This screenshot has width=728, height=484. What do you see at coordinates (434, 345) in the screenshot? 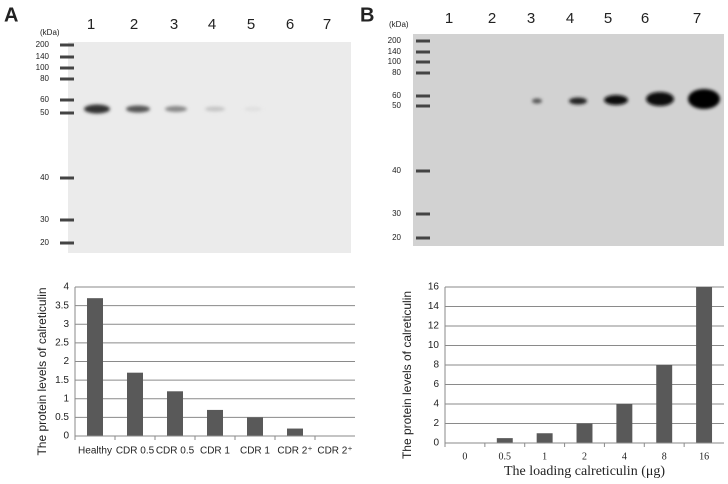
I see `y-tick-label: 10` at bounding box center [434, 345].